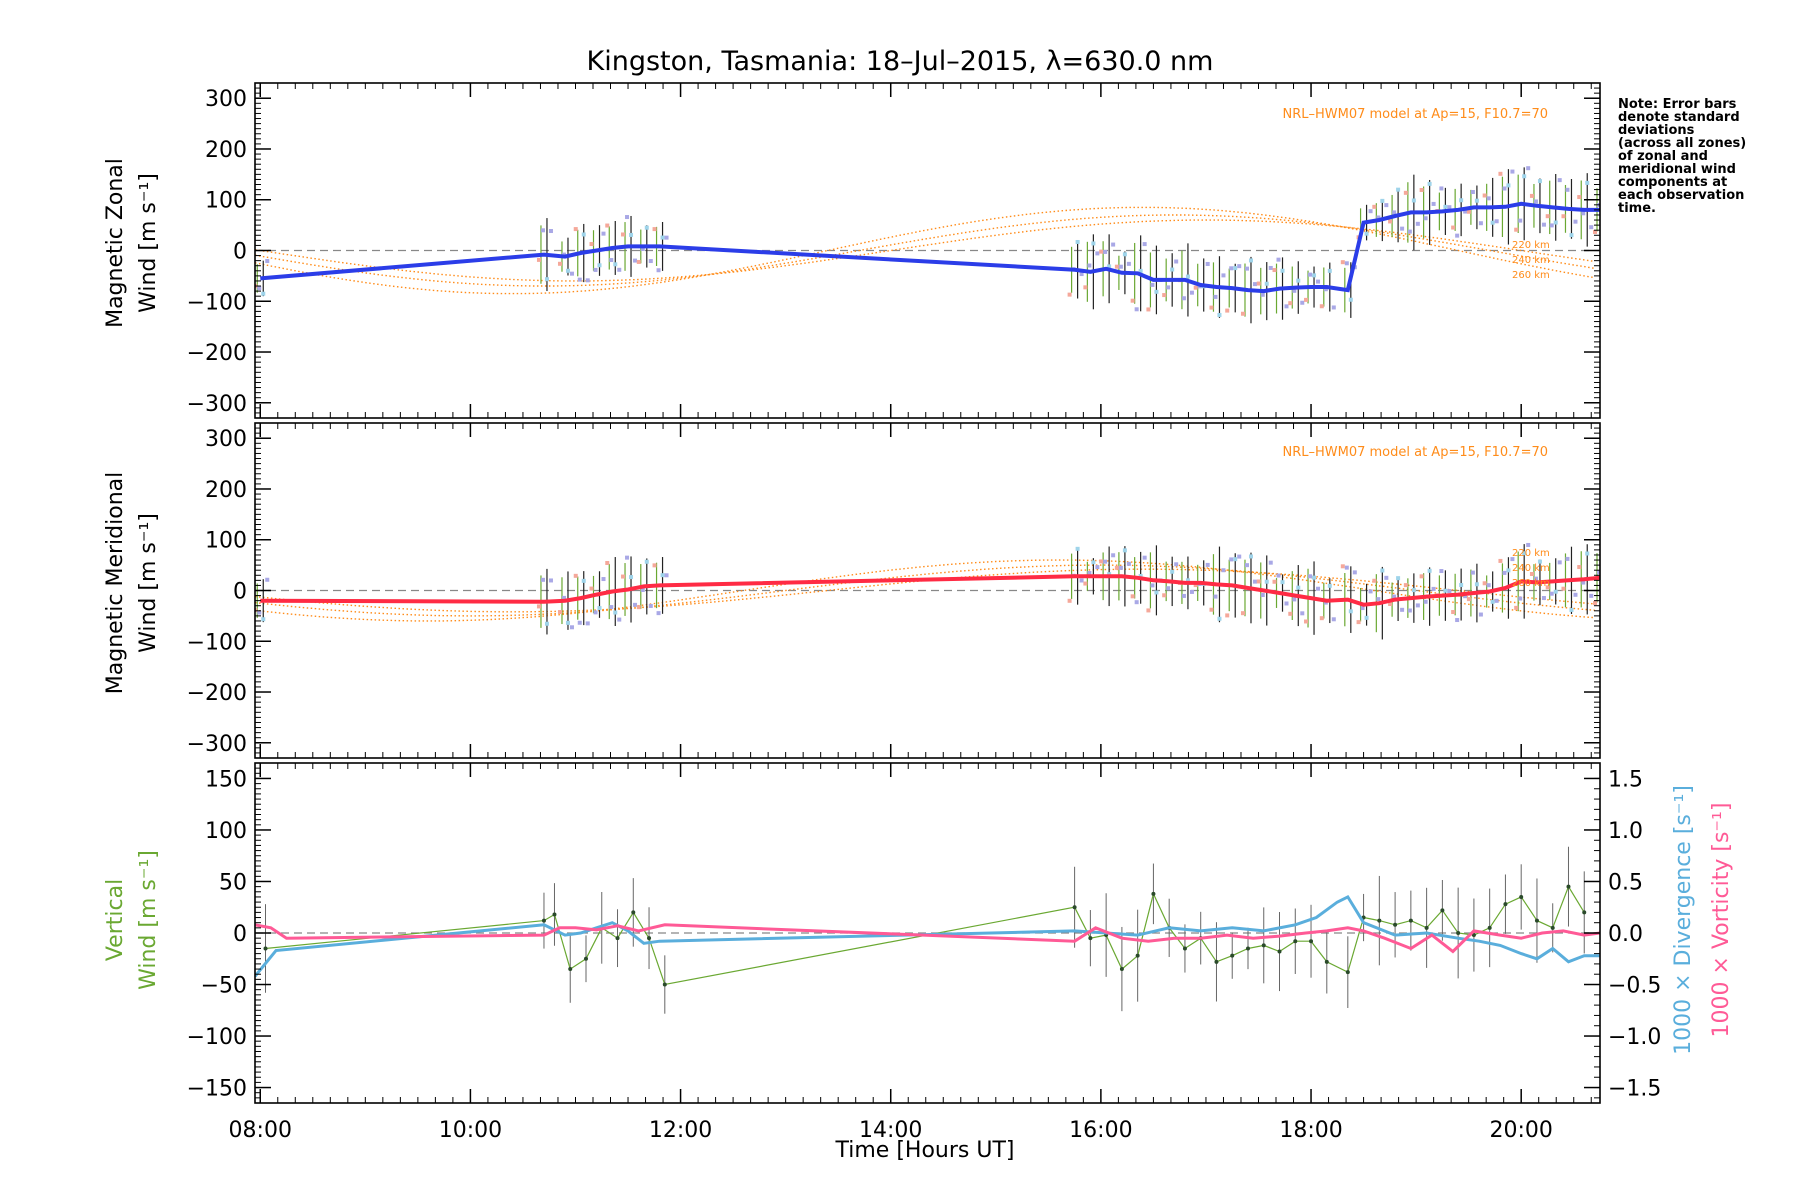 Image resolution: width=1800 pixels, height=1200 pixels. I want to click on vorticity-line, so click(927, 938).